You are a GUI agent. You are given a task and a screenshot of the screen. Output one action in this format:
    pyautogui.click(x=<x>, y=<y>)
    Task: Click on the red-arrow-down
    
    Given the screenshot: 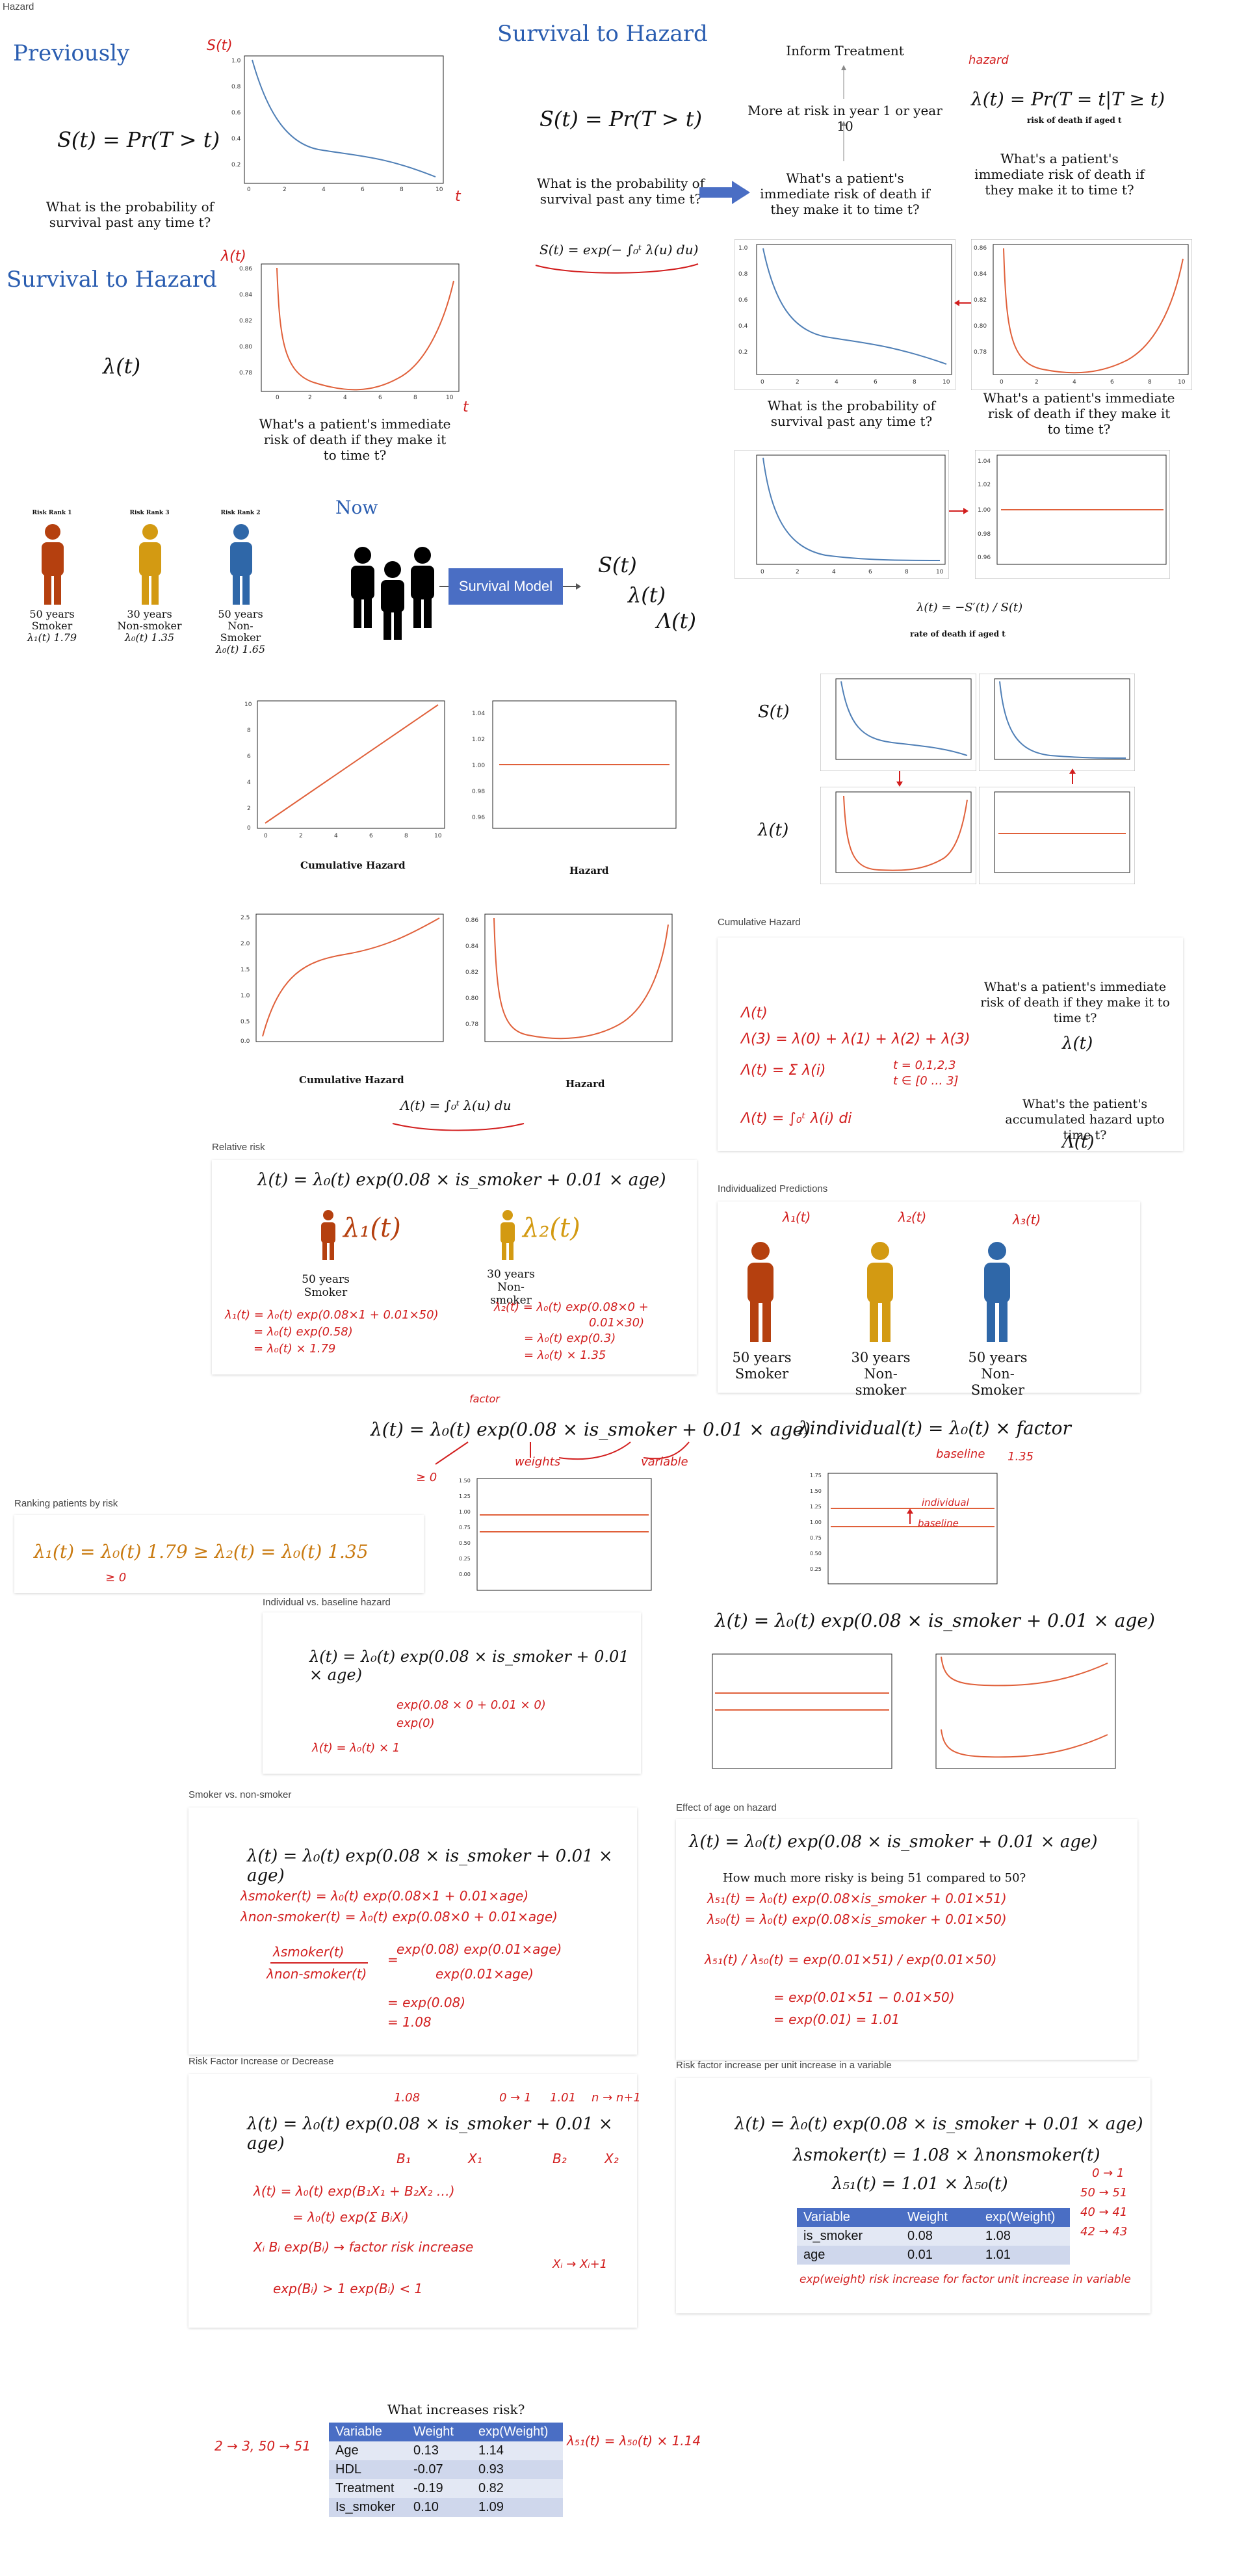 What is the action you would take?
    pyautogui.click(x=899, y=779)
    